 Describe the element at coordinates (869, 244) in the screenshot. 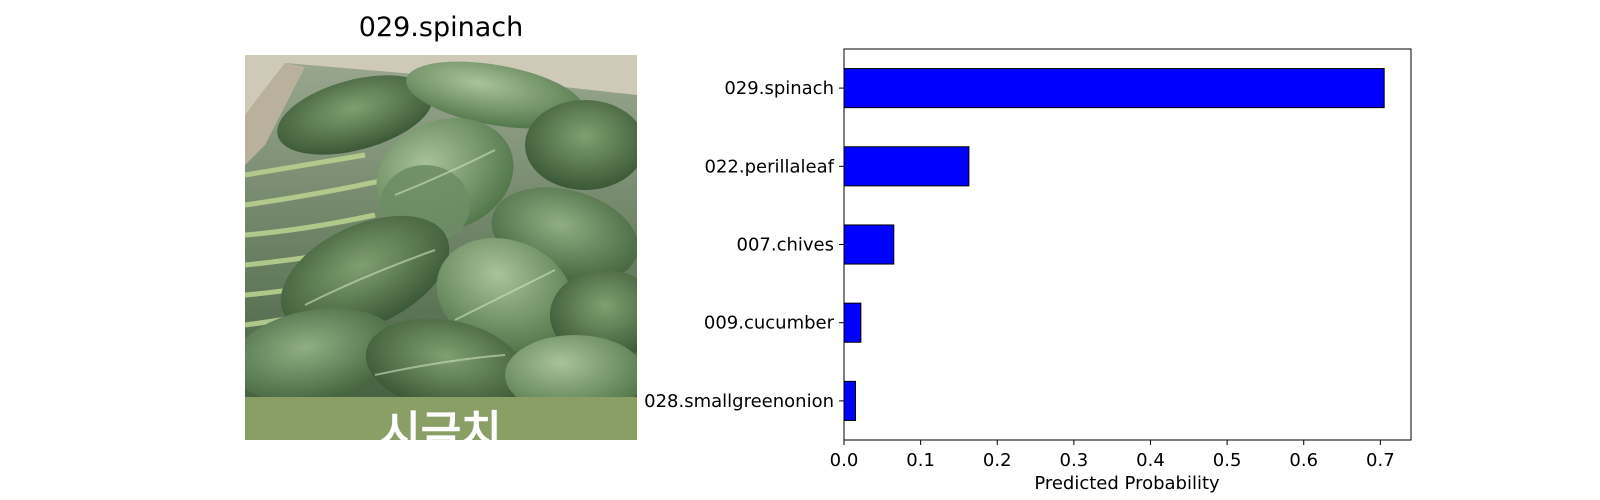

I see `bar-007.chives` at that location.